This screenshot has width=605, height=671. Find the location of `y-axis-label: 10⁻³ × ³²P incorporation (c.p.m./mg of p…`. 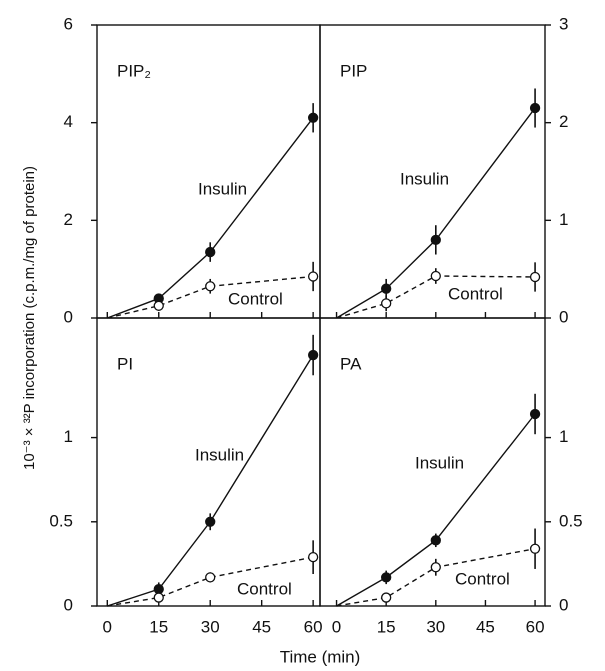

y-axis-label: 10⁻³ × ³²P incorporation (c.p.m./mg of p… is located at coordinates (29, 318).